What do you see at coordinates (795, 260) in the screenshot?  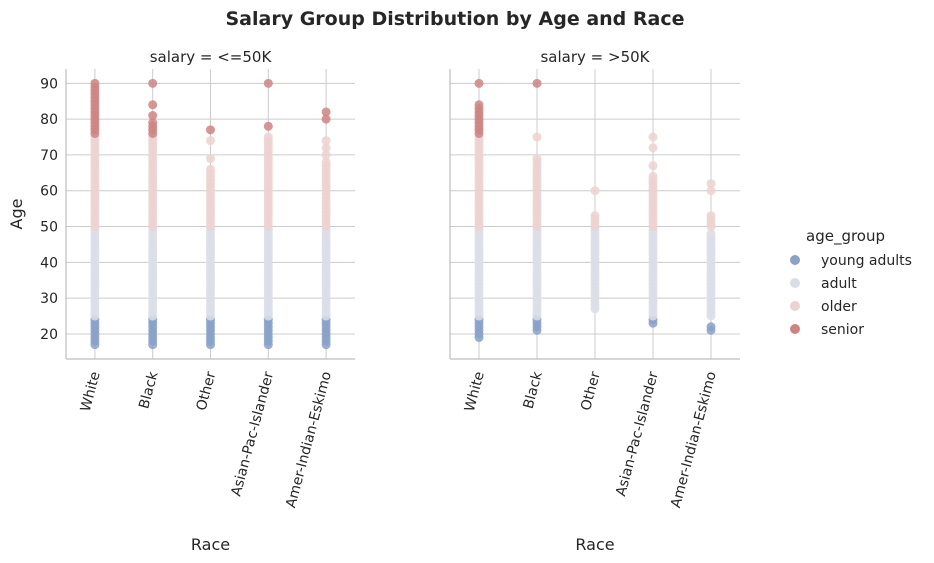 I see `legend-marker-young-adults` at bounding box center [795, 260].